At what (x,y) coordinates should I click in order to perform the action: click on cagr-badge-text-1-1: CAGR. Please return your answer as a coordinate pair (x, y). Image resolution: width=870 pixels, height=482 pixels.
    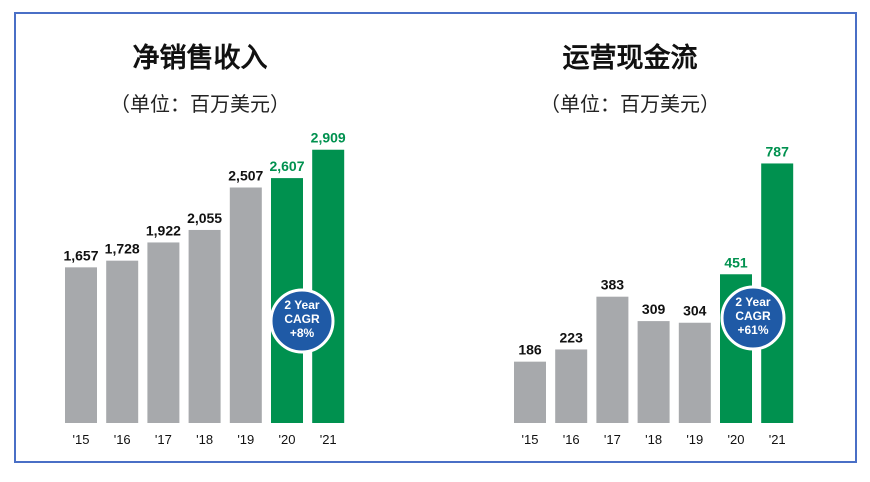
    Looking at the image, I should click on (753, 316).